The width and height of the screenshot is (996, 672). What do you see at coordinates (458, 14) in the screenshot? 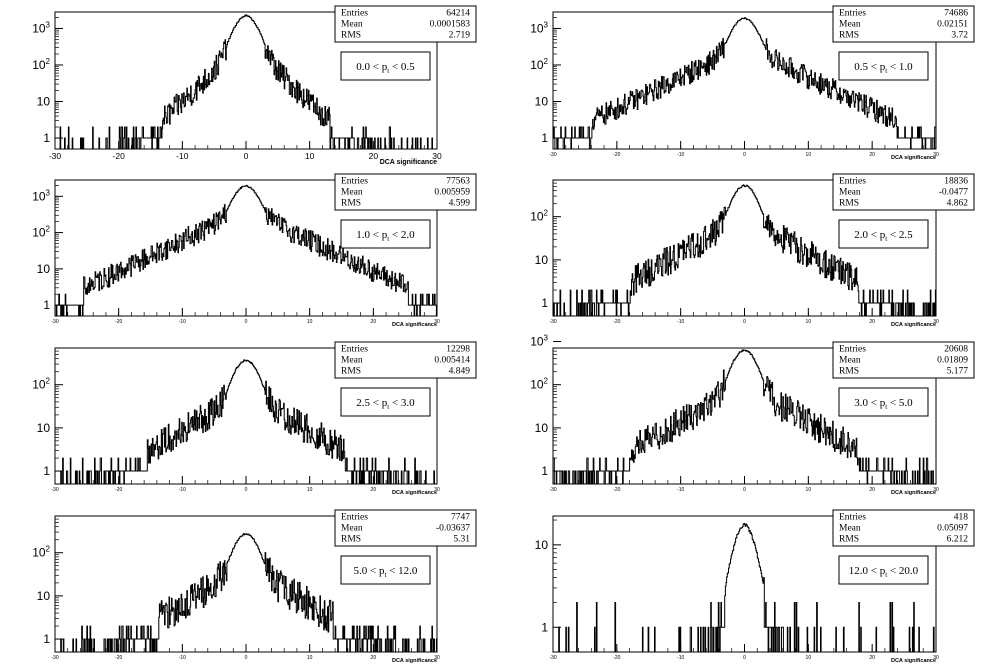
I see `stats-value: 64214` at bounding box center [458, 14].